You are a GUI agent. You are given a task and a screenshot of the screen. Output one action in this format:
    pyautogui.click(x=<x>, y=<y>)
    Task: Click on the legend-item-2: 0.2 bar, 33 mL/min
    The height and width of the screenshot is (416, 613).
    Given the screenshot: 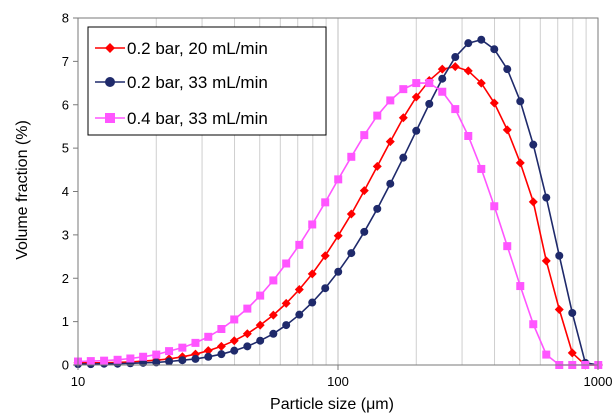 What is the action you would take?
    pyautogui.click(x=181, y=82)
    